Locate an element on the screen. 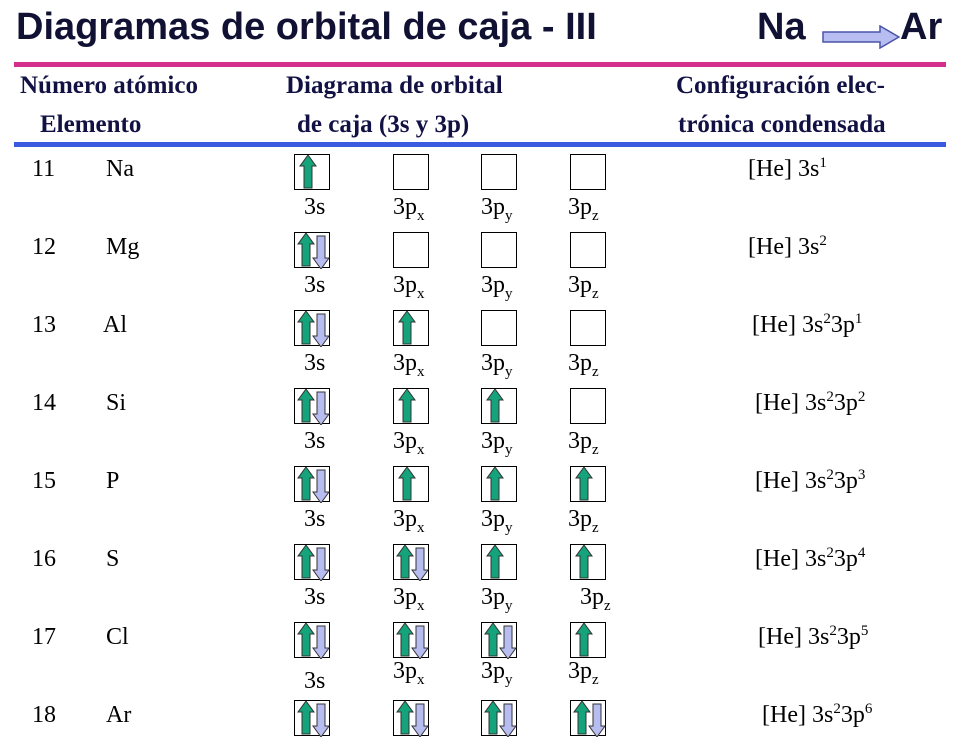 The image size is (960, 737). element-symbol: Ar is located at coordinates (119, 715).